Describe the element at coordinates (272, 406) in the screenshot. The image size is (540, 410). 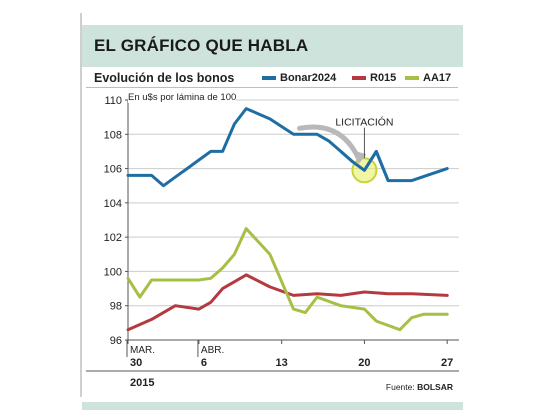
I see `footer-band` at that location.